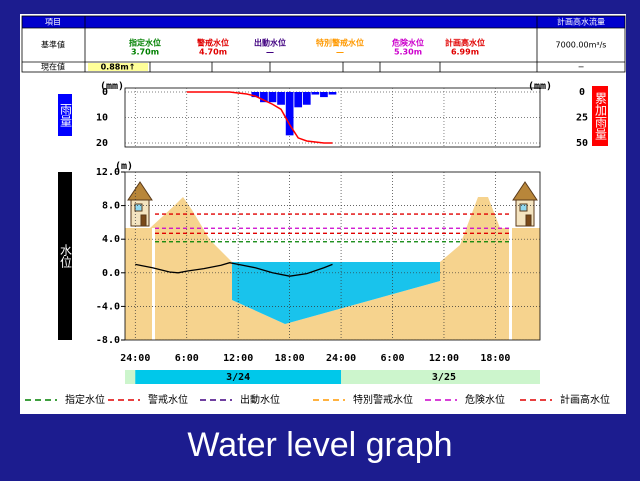 This screenshot has width=640, height=481. What do you see at coordinates (105, 92) in the screenshot?
I see `y-tick-label: 0` at bounding box center [105, 92].